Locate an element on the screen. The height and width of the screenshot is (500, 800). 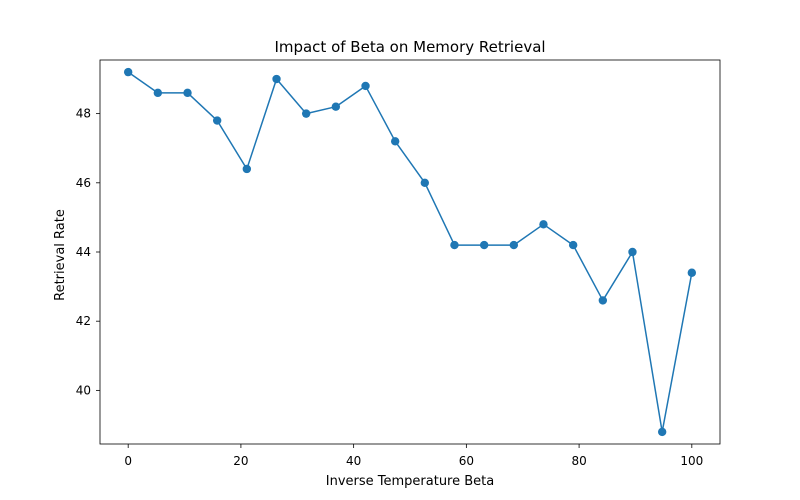
chart-title: Impact of Beta on Memory Retrieval is located at coordinates (409, 47).